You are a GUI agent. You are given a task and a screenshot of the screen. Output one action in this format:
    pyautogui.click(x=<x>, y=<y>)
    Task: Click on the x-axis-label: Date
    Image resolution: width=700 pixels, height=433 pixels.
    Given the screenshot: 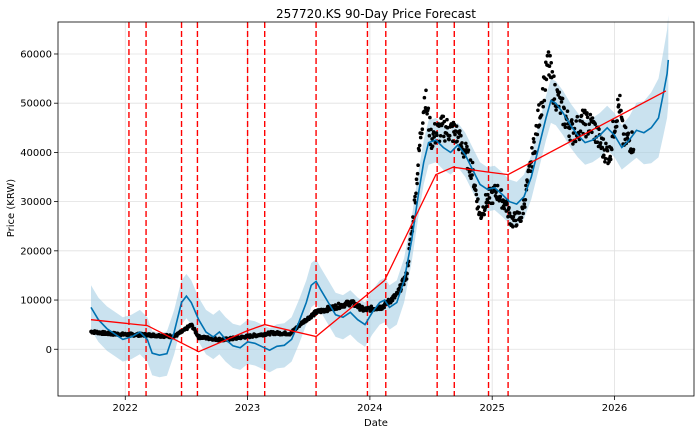 What is the action you would take?
    pyautogui.click(x=376, y=423)
    